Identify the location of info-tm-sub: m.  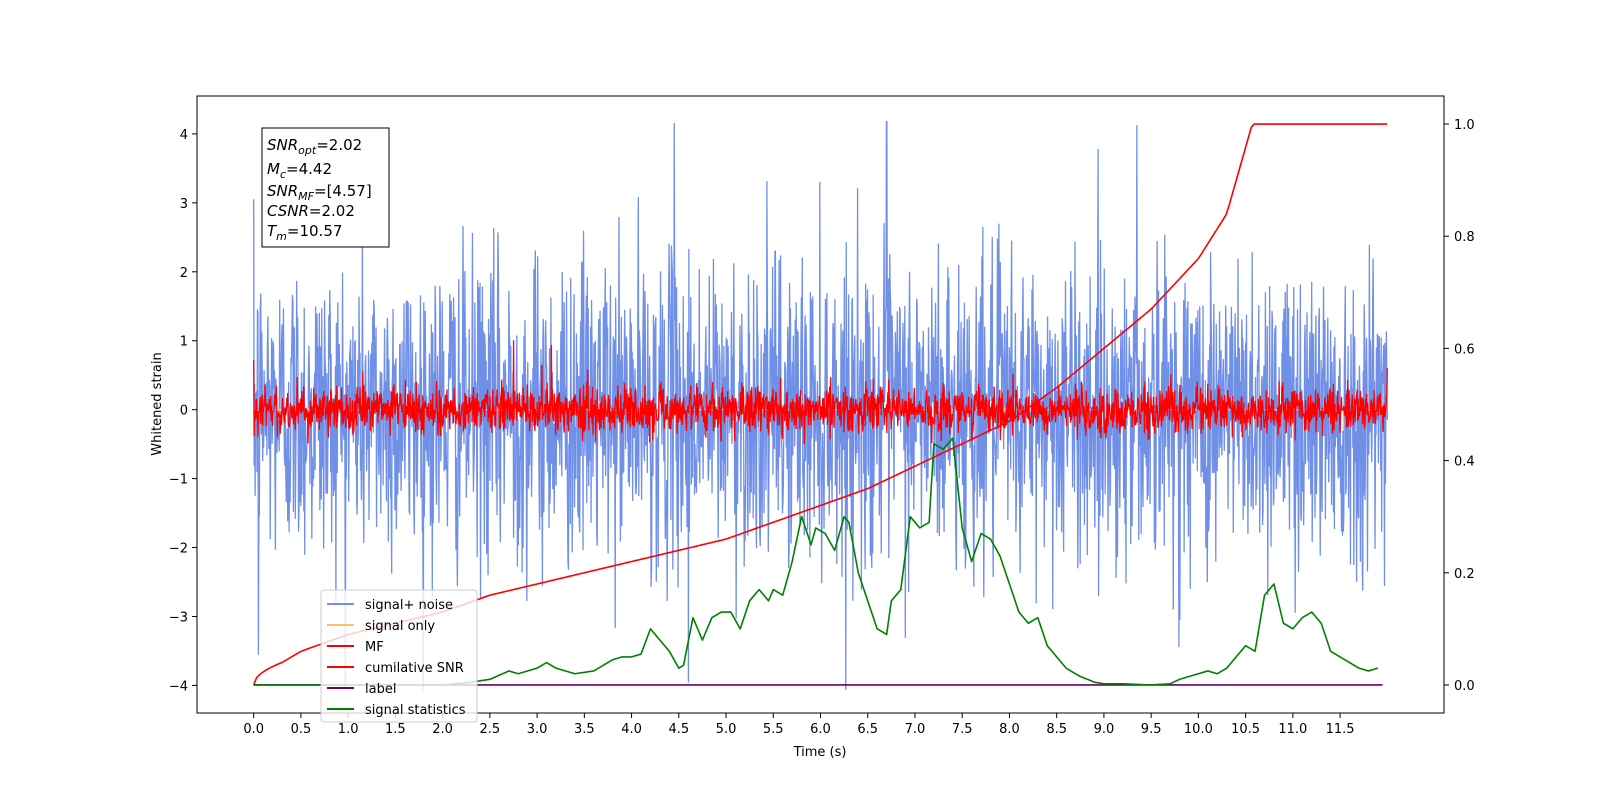
(281, 236).